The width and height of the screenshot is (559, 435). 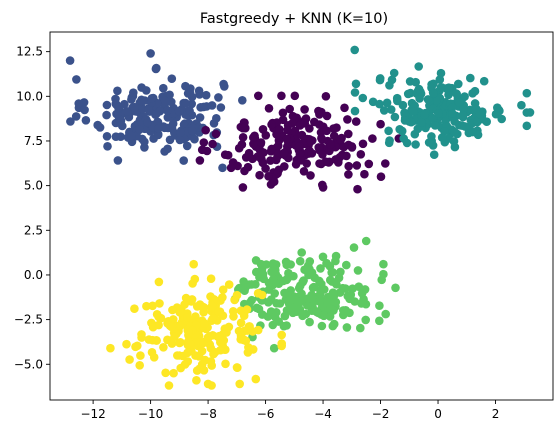 I want to click on y-tick-label: 2.5, so click(x=33, y=230).